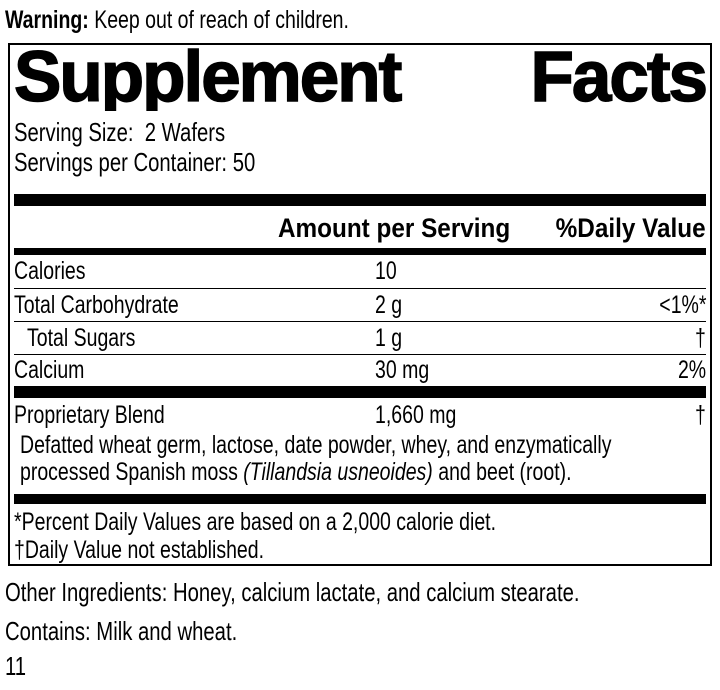  What do you see at coordinates (121, 162) in the screenshot?
I see `servings-per-container-label: Servings per Container:` at bounding box center [121, 162].